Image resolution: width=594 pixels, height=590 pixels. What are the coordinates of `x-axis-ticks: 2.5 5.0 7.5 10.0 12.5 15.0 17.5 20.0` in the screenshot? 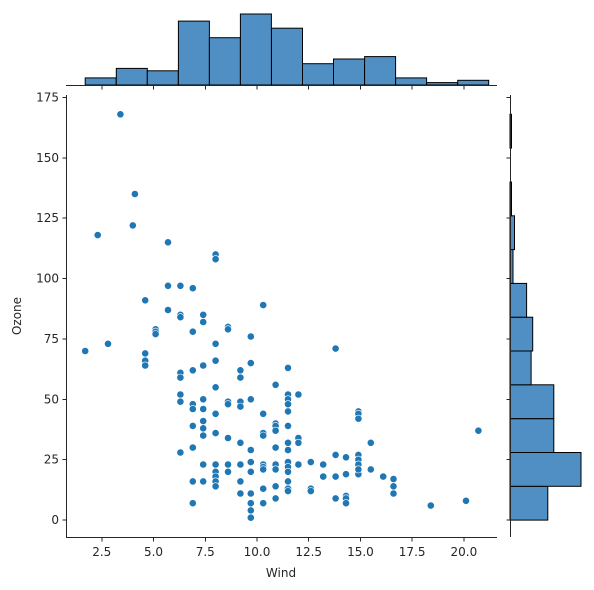 It's located at (285, 548).